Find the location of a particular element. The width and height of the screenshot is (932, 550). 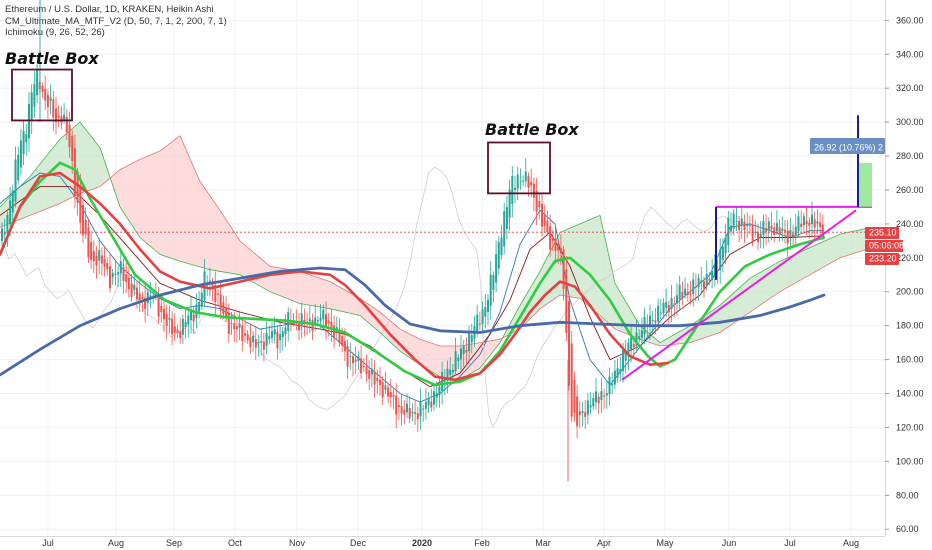

time-tick-label-1: Aug is located at coordinates (116, 543).